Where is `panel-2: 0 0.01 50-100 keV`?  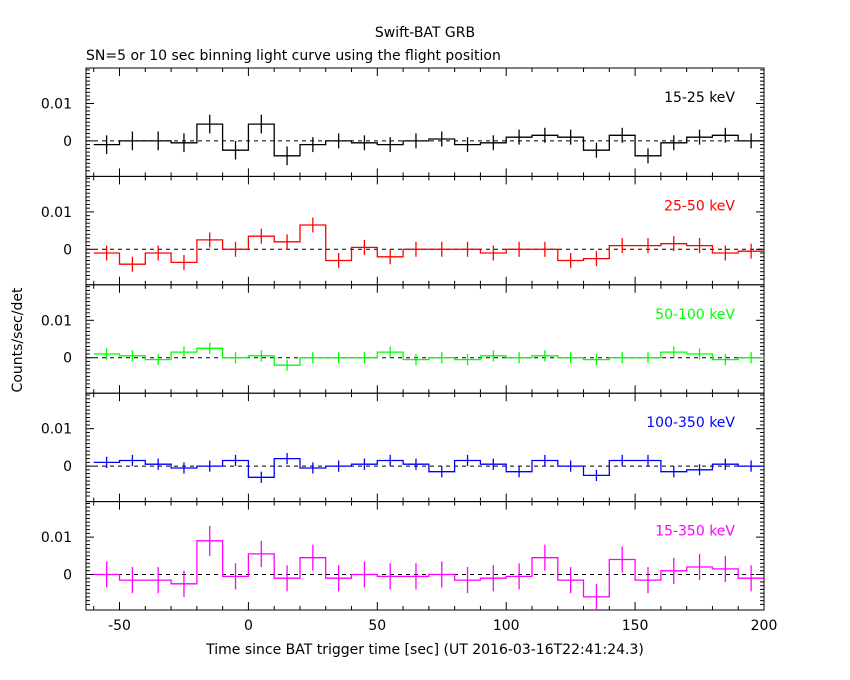 panel-2: 0 0.01 50-100 keV is located at coordinates (403, 339).